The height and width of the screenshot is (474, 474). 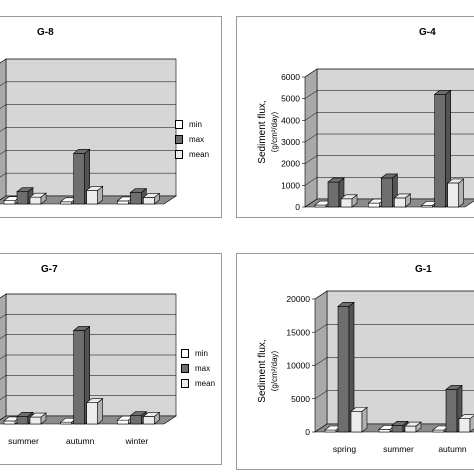 I want to click on y-tick-label-g4: 2000, so click(x=290, y=164).